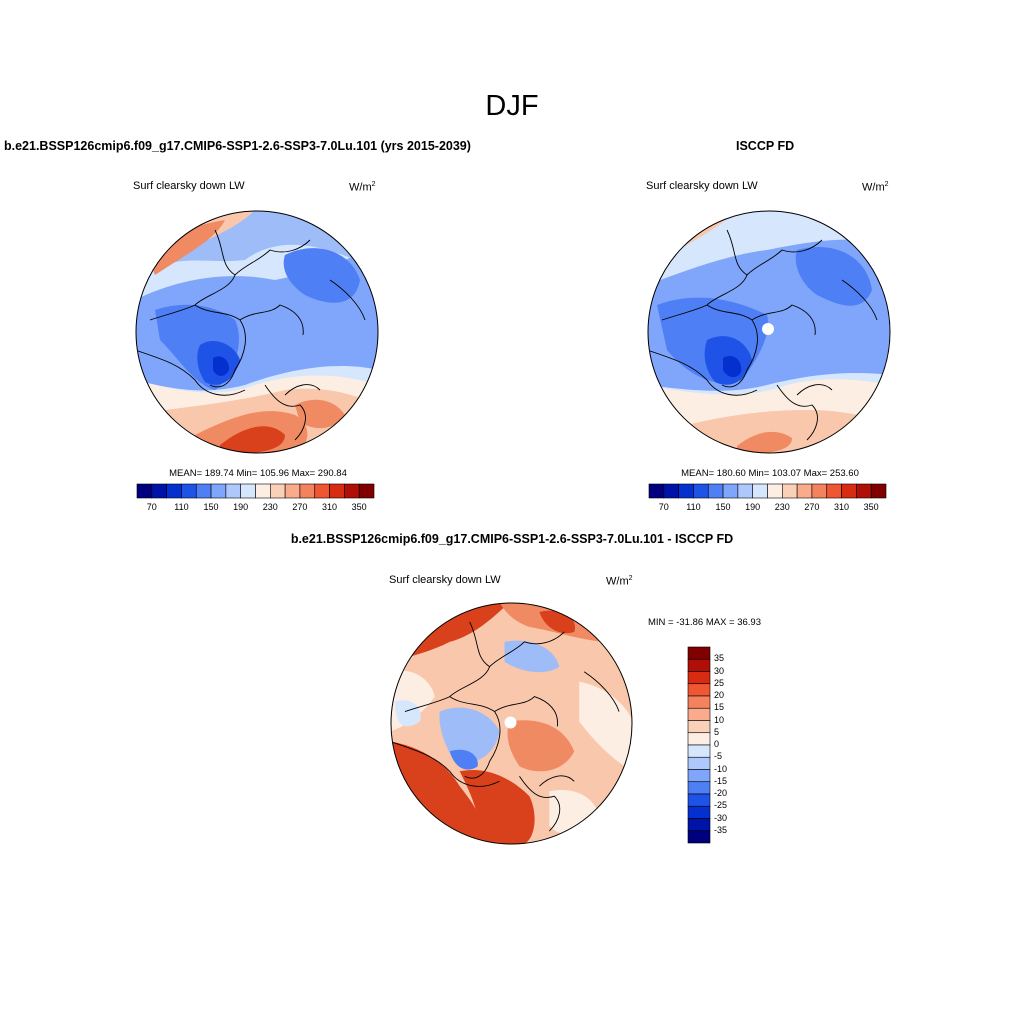  Describe the element at coordinates (705, 622) in the screenshot. I see `diff-stats: MIN = -31.86 MAX = 36.93` at that location.